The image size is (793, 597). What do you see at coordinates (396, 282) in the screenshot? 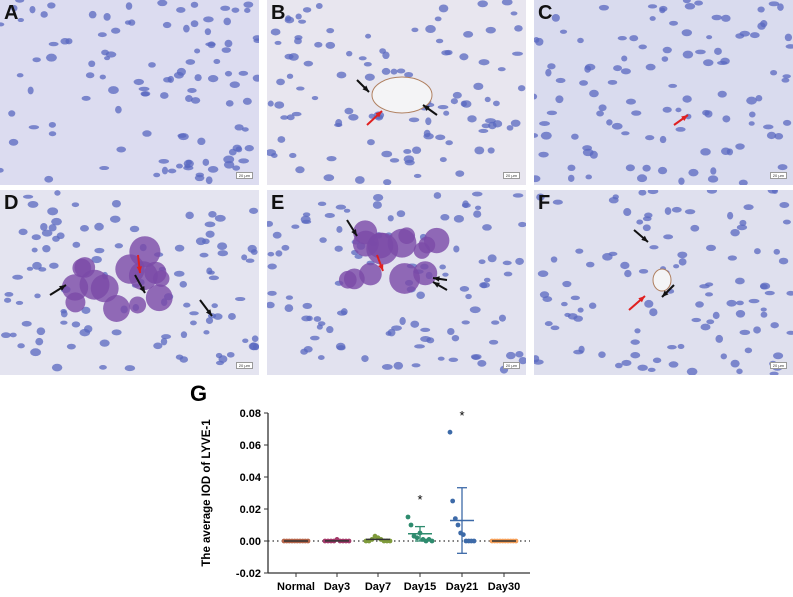
I see `micrograph-panel-e: E 20 μm` at bounding box center [396, 282].